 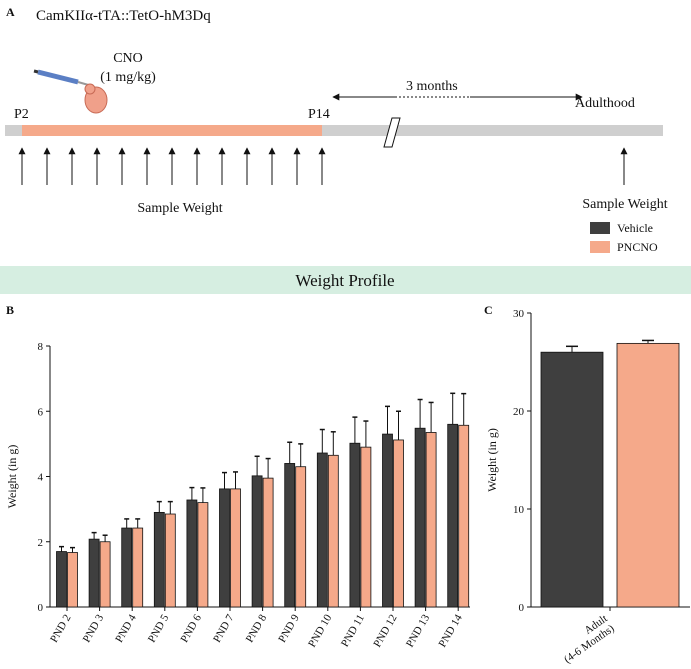 I want to click on x-tick-label: PND 12, so click(x=385, y=631).